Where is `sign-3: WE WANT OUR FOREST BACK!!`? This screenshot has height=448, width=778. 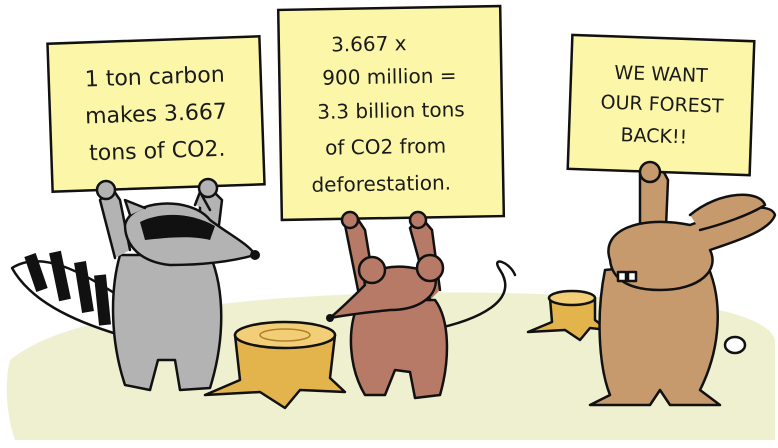
sign-3: WE WANT OUR FOREST BACK!! is located at coordinates (661, 105).